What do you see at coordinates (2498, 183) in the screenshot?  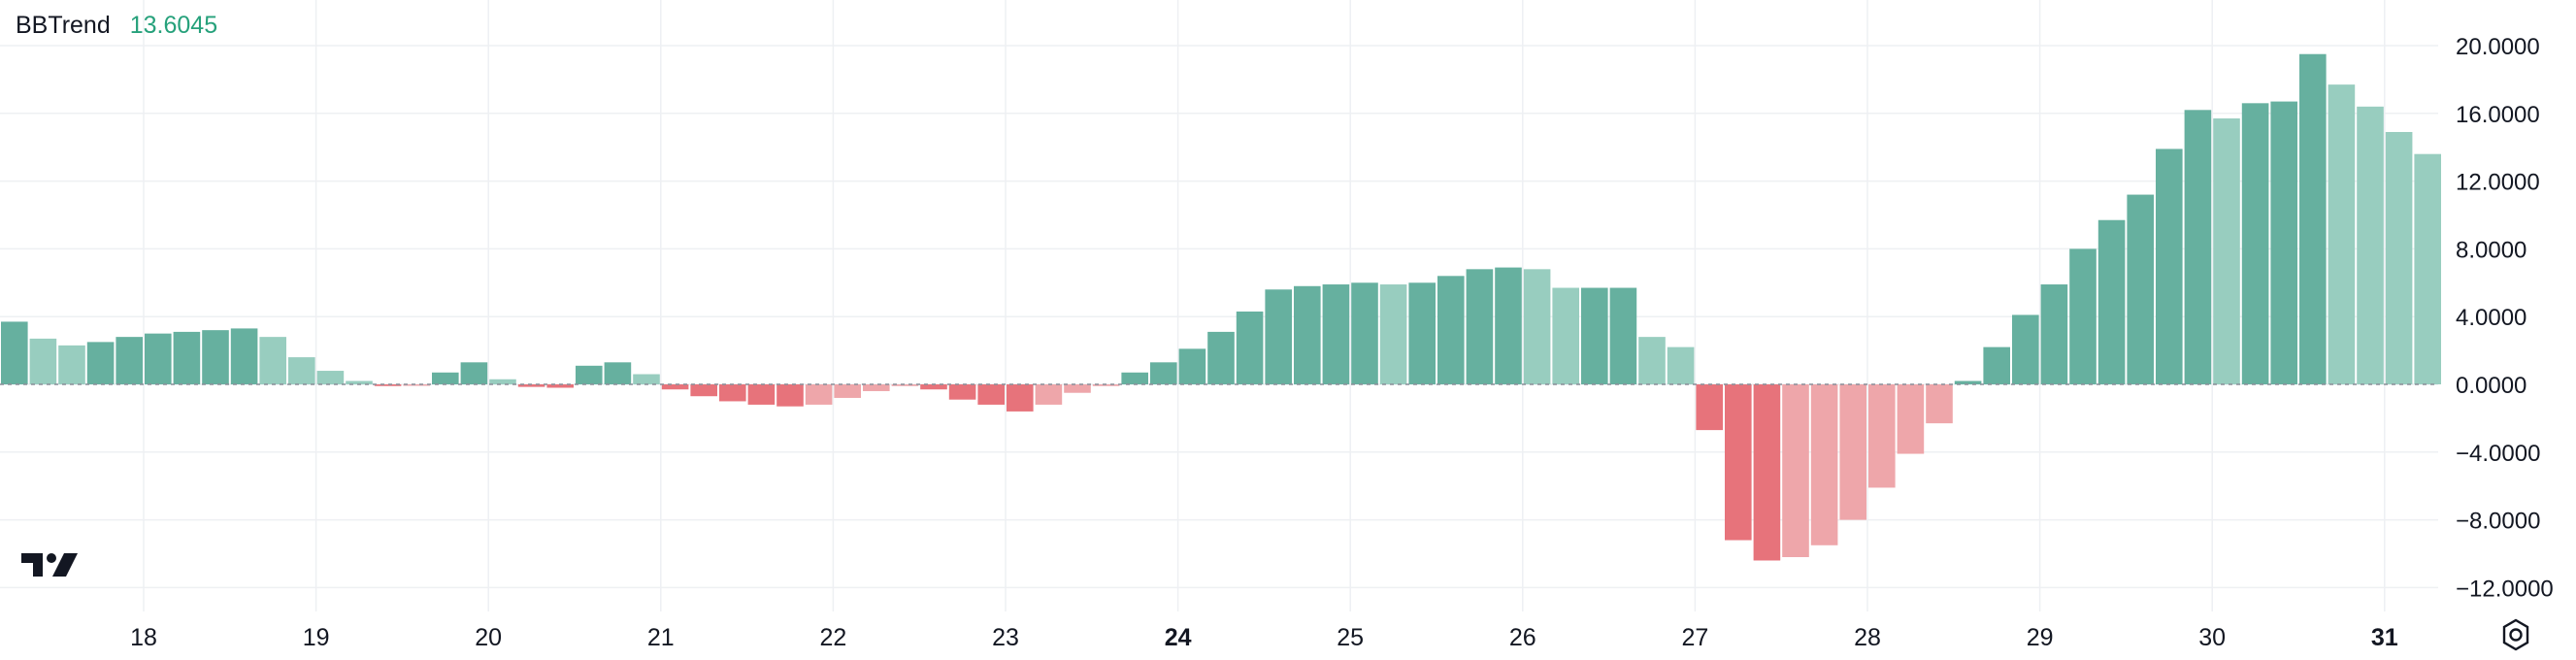 I see `y-tick-label: 12.0000` at bounding box center [2498, 183].